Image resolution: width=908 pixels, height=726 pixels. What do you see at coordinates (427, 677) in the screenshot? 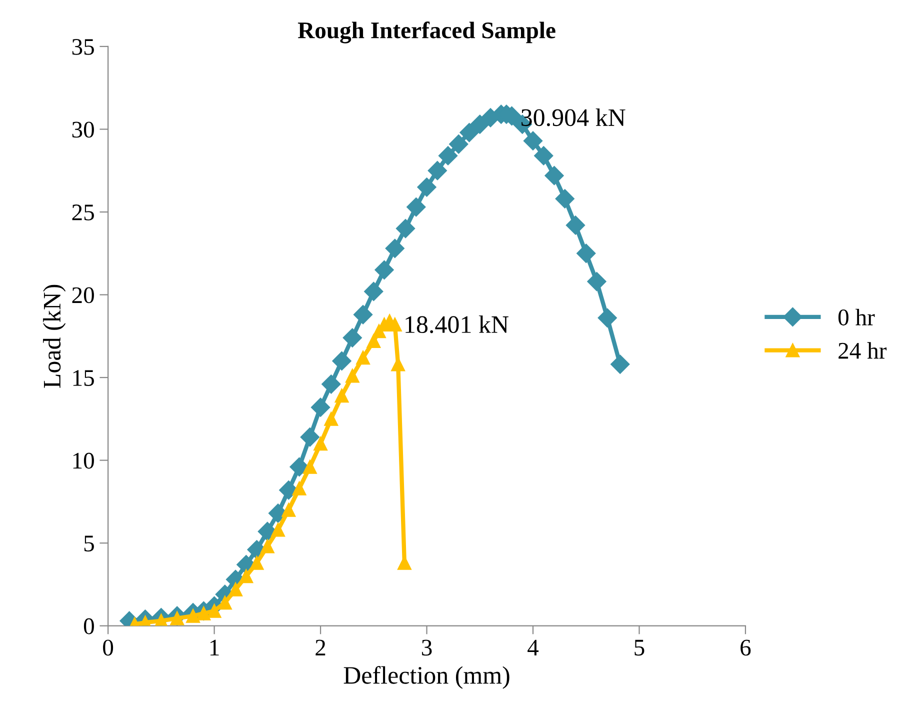
I see `x-axis-title: Deflection (mm)` at bounding box center [427, 677].